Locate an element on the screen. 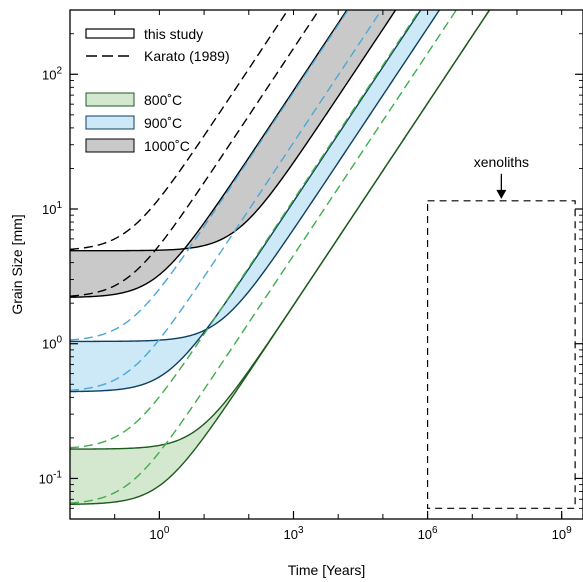 This screenshot has width=583, height=582. x-tick-label: 10³ is located at coordinates (293, 533).